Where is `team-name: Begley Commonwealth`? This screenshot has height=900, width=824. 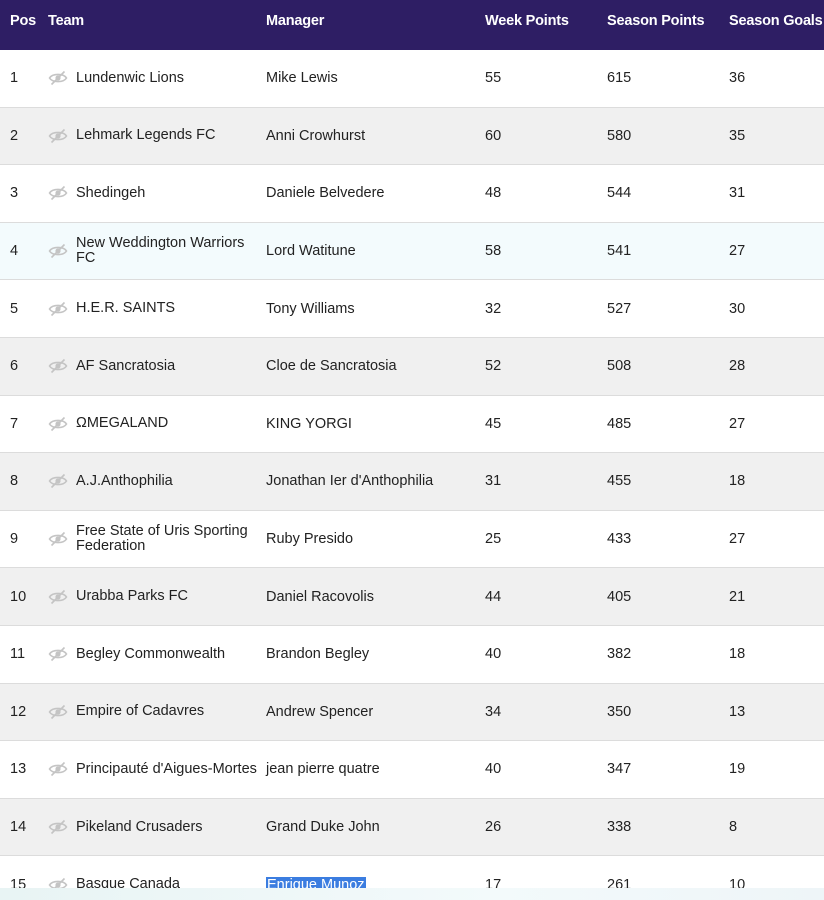
team-name: Begley Commonwealth is located at coordinates (151, 653).